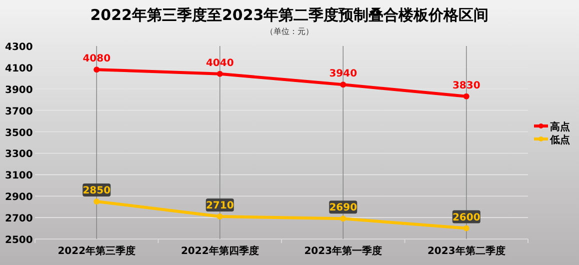  I want to click on chart-title: 2022年第三季度至2023年第二季度预制叠合楼板价格区间, so click(289, 15).